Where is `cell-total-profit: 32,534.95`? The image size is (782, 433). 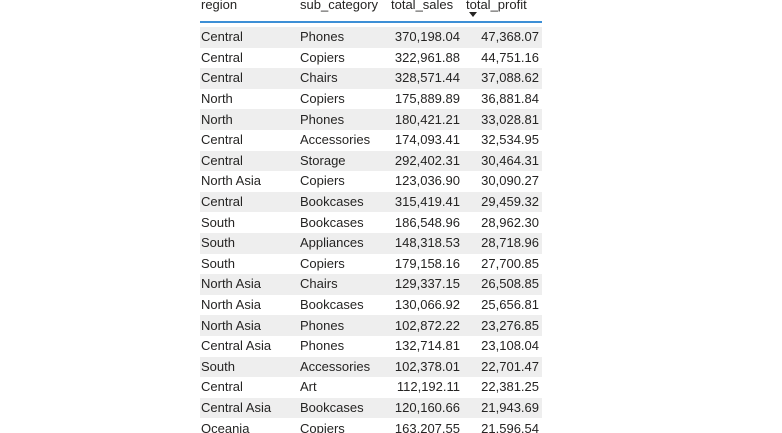
cell-total-profit: 32,534.95 is located at coordinates (510, 140).